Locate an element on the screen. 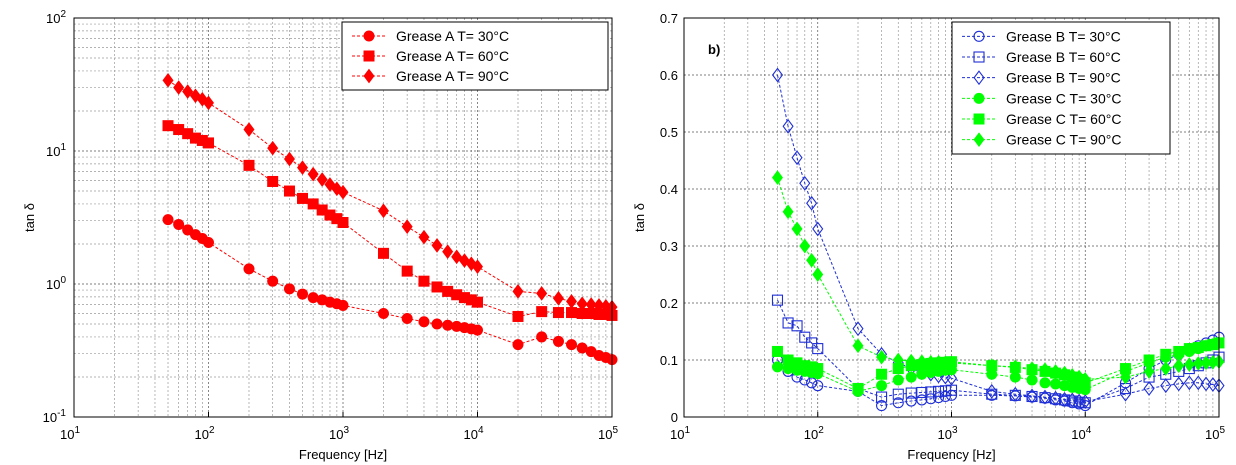 The height and width of the screenshot is (465, 1236). legend-label: Grease B T= 30°C is located at coordinates (1063, 36).